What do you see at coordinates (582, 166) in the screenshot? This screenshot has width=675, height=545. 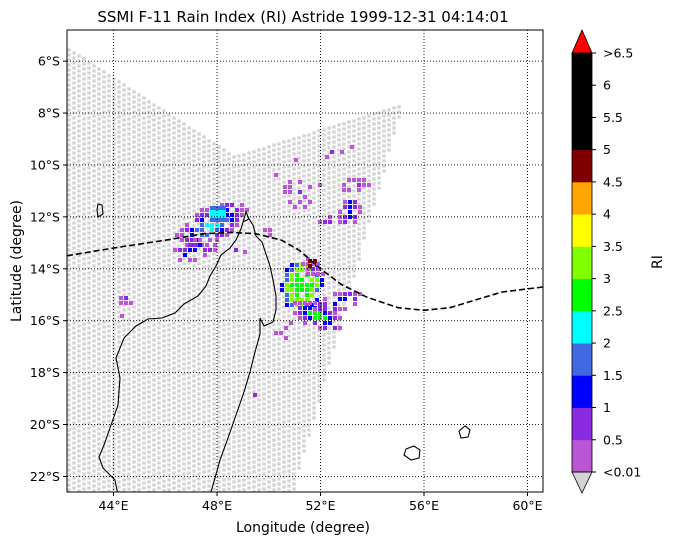 I see `colorbar-bin` at bounding box center [582, 166].